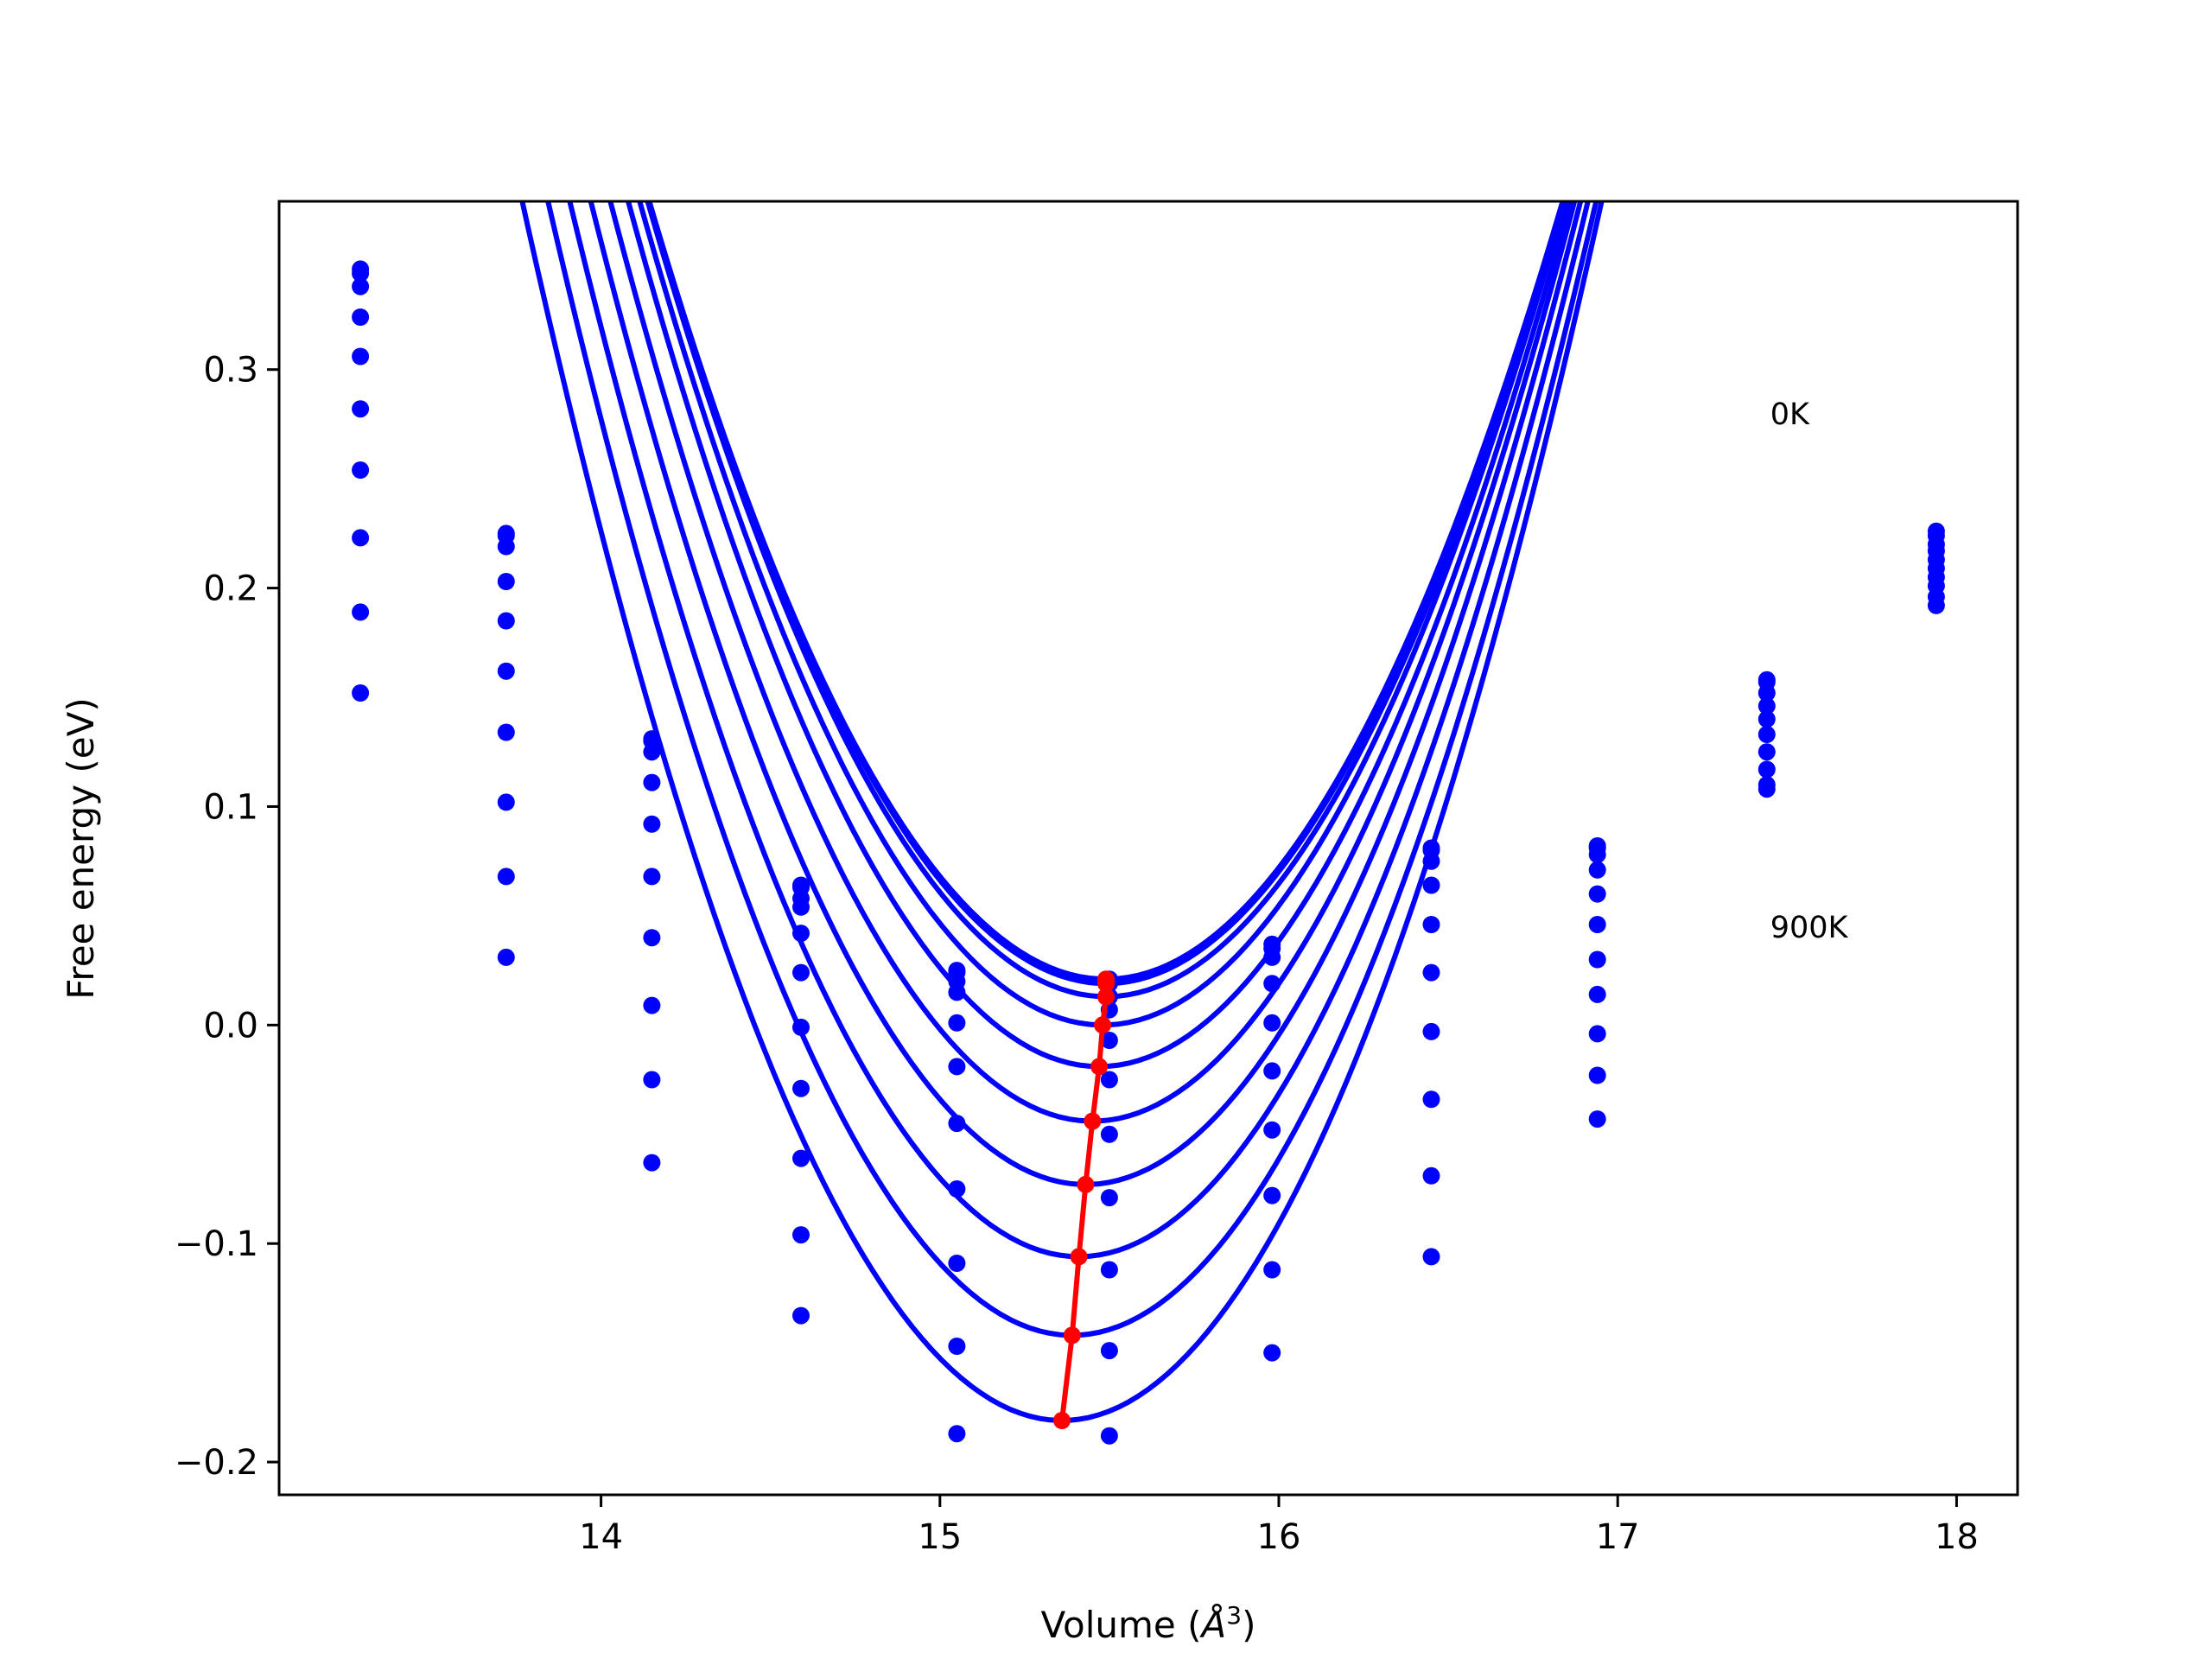 This screenshot has height=1659, width=2212. I want to click on x-tick-label: 16, so click(1279, 1537).